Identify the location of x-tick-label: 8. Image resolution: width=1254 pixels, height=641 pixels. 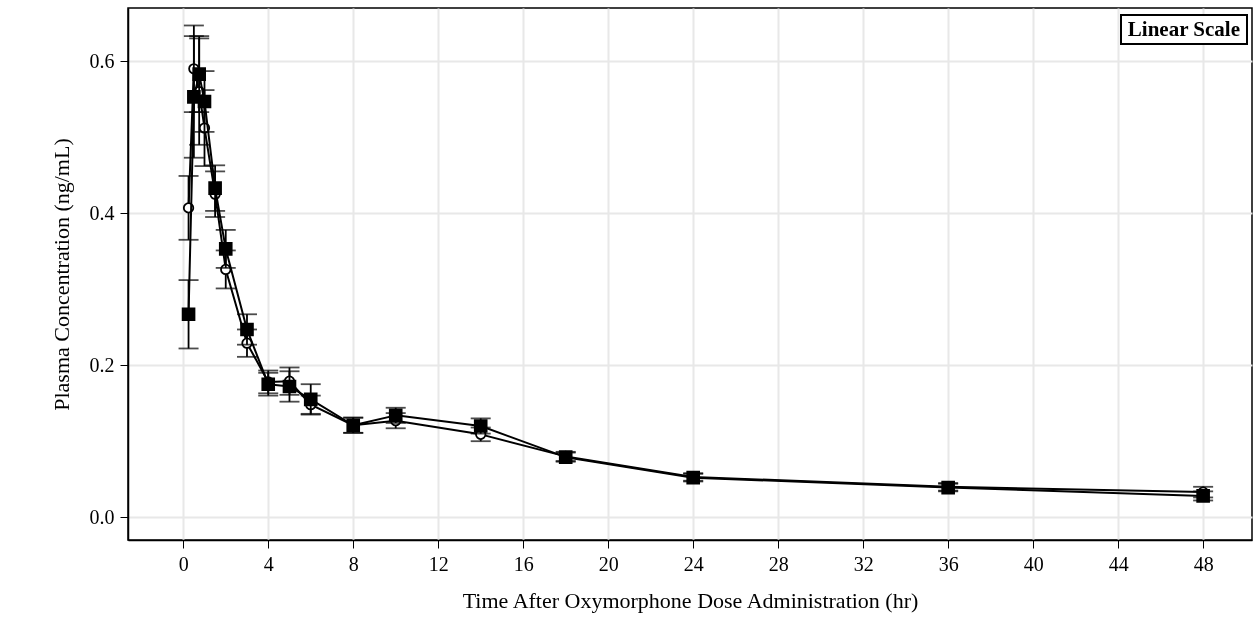
(353, 563).